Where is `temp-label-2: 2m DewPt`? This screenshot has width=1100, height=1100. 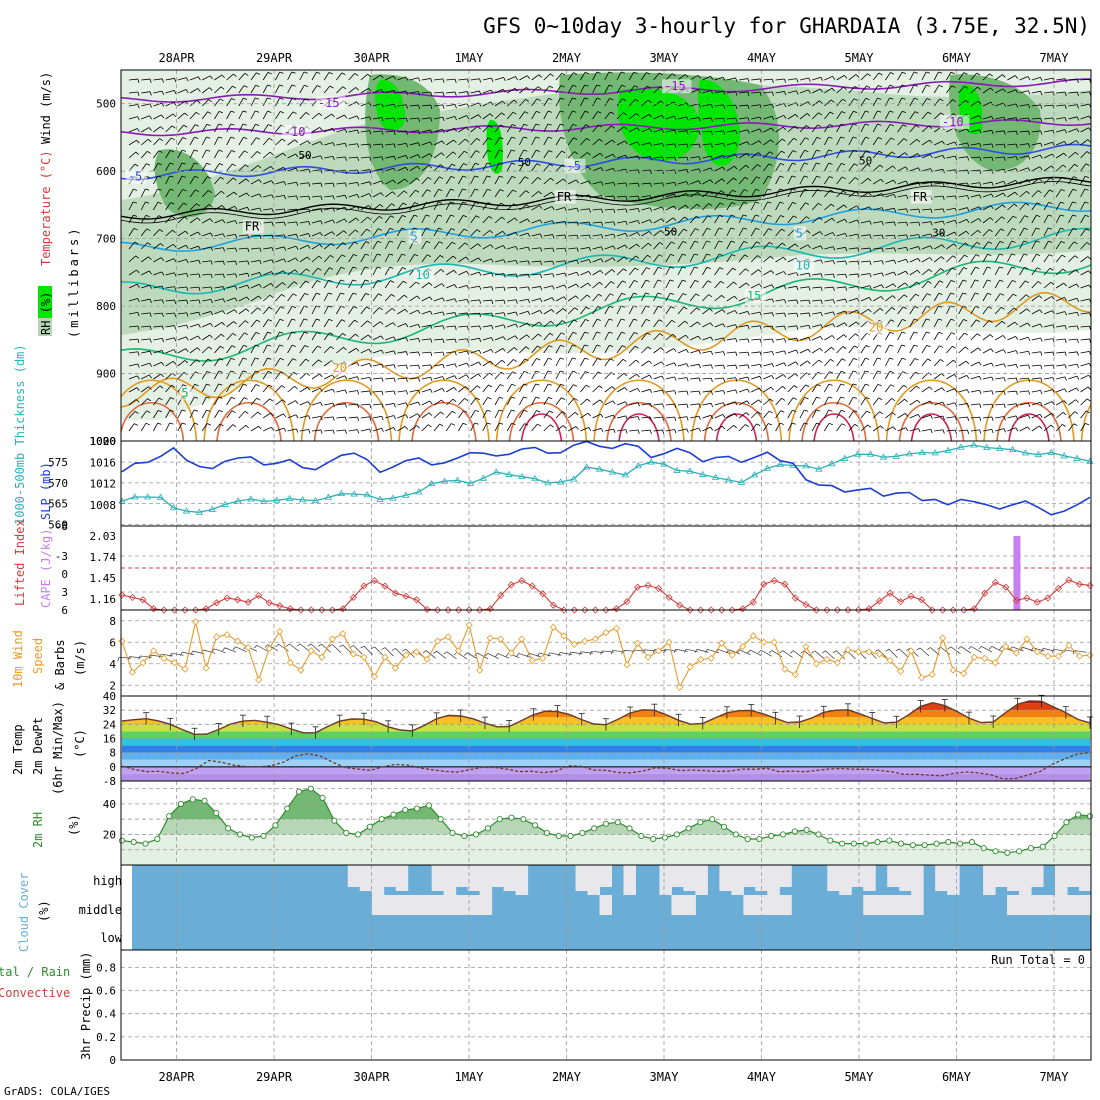
temp-label-2: 2m DewPt is located at coordinates (38, 746).